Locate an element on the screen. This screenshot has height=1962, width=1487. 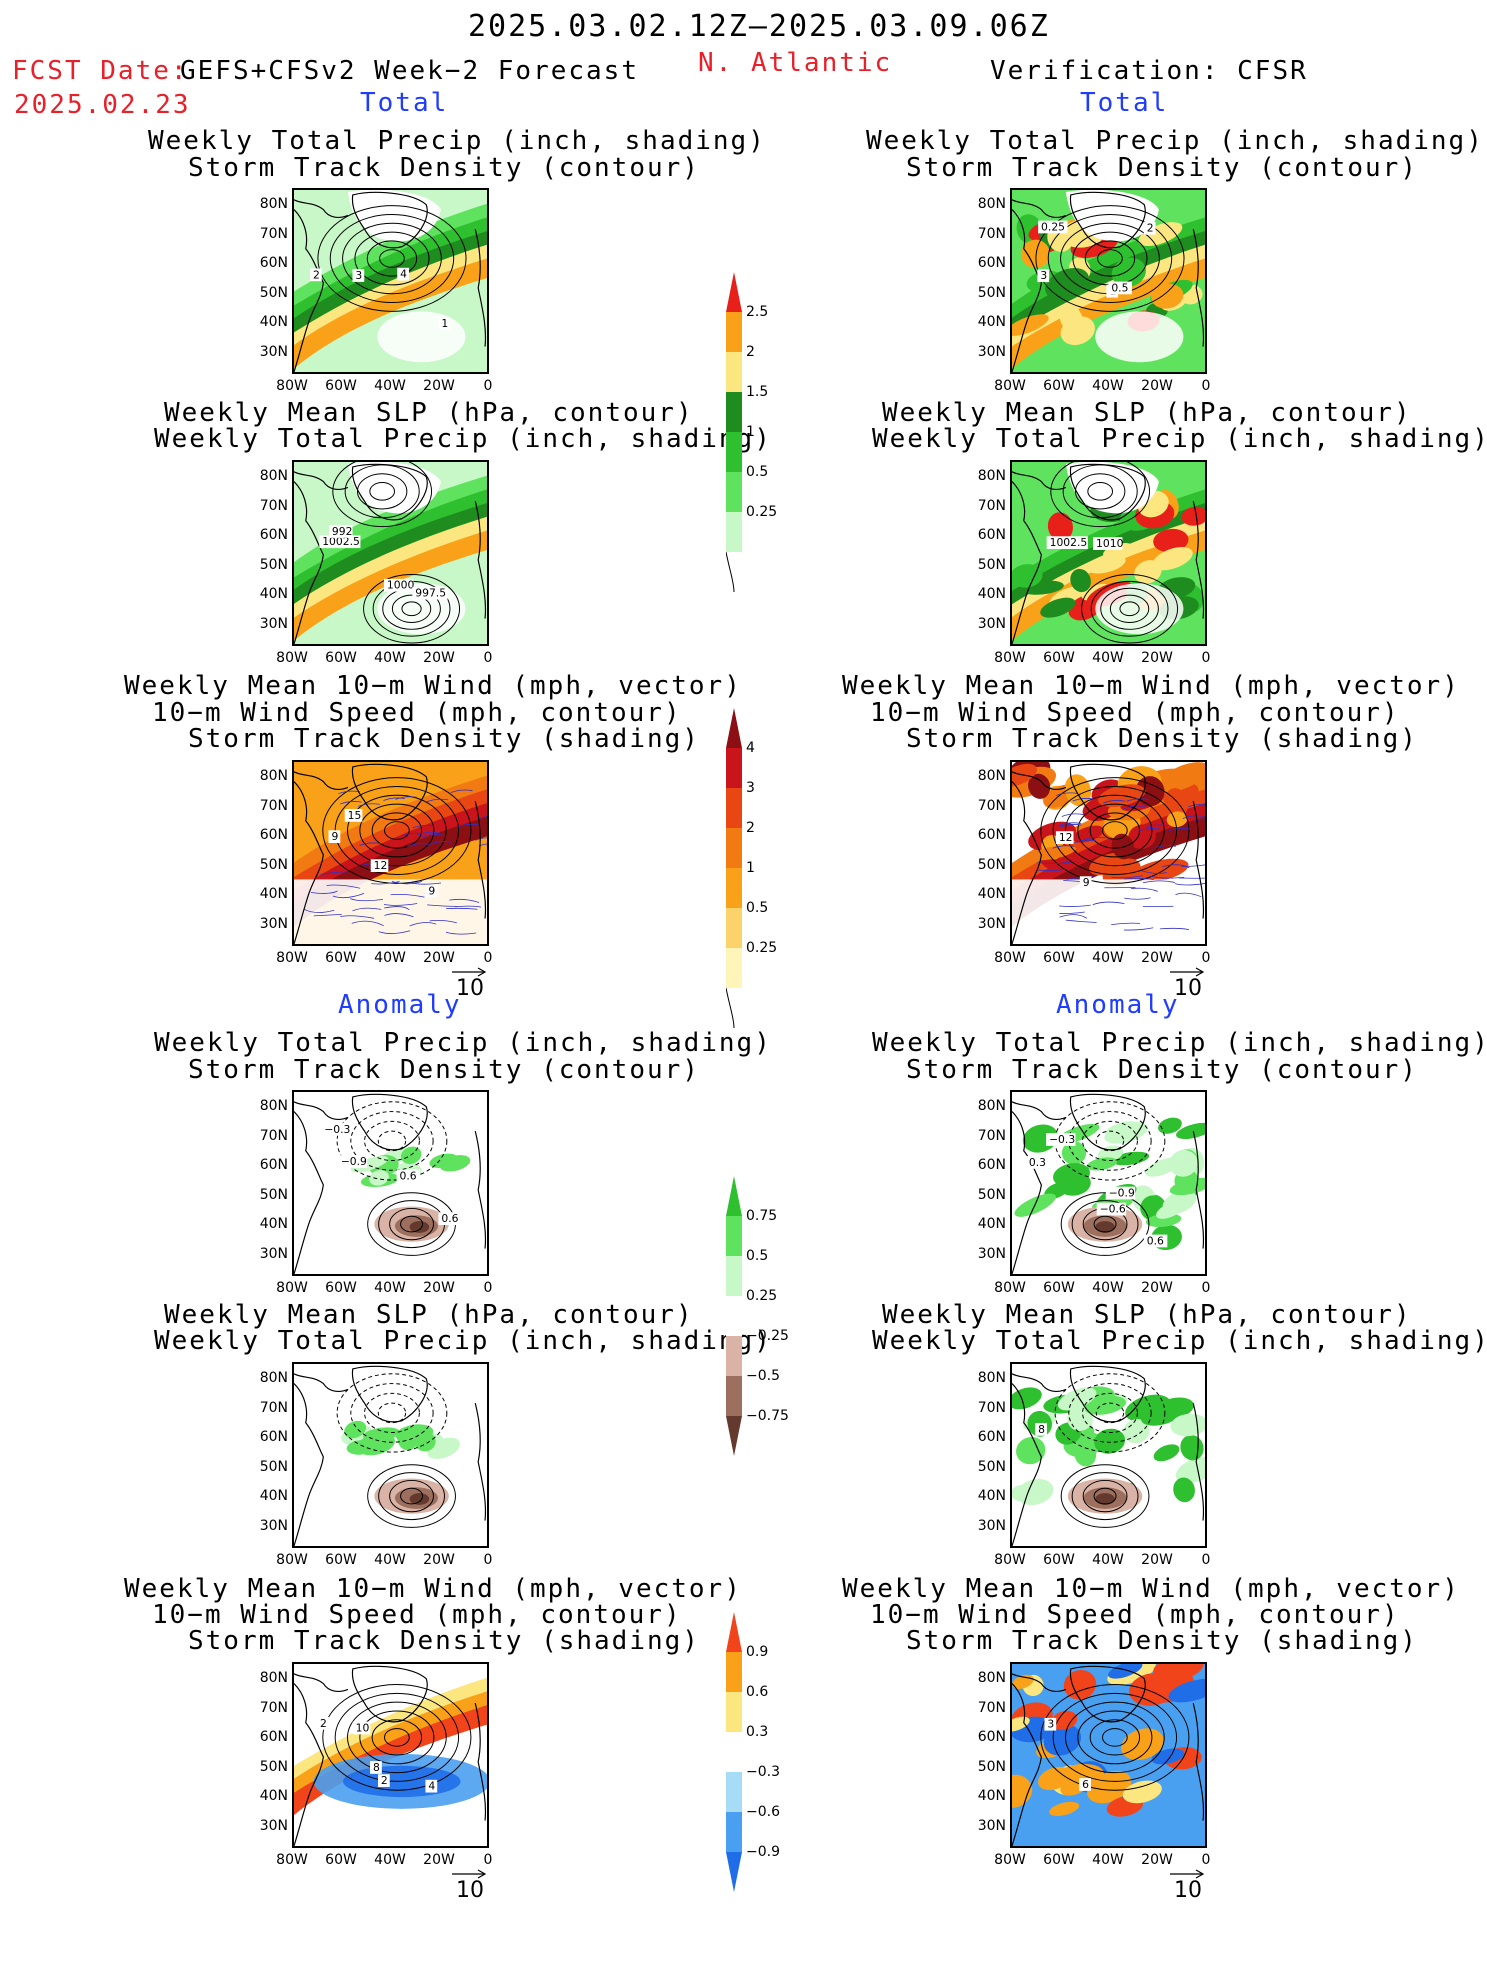
map-svg-L3: 9 12 9 15 is located at coordinates (390, 853).